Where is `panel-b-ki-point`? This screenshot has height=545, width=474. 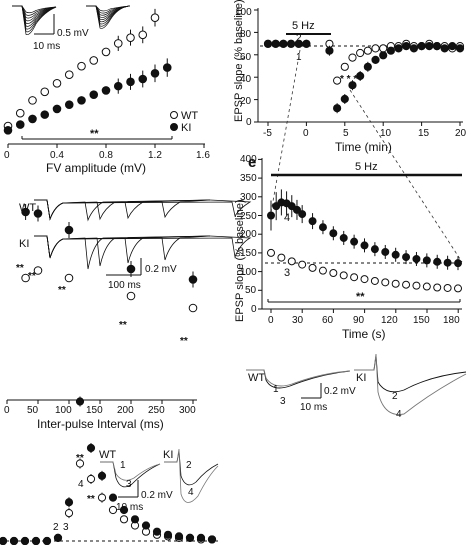
panel-b-ki-point is located at coordinates (38, 213).